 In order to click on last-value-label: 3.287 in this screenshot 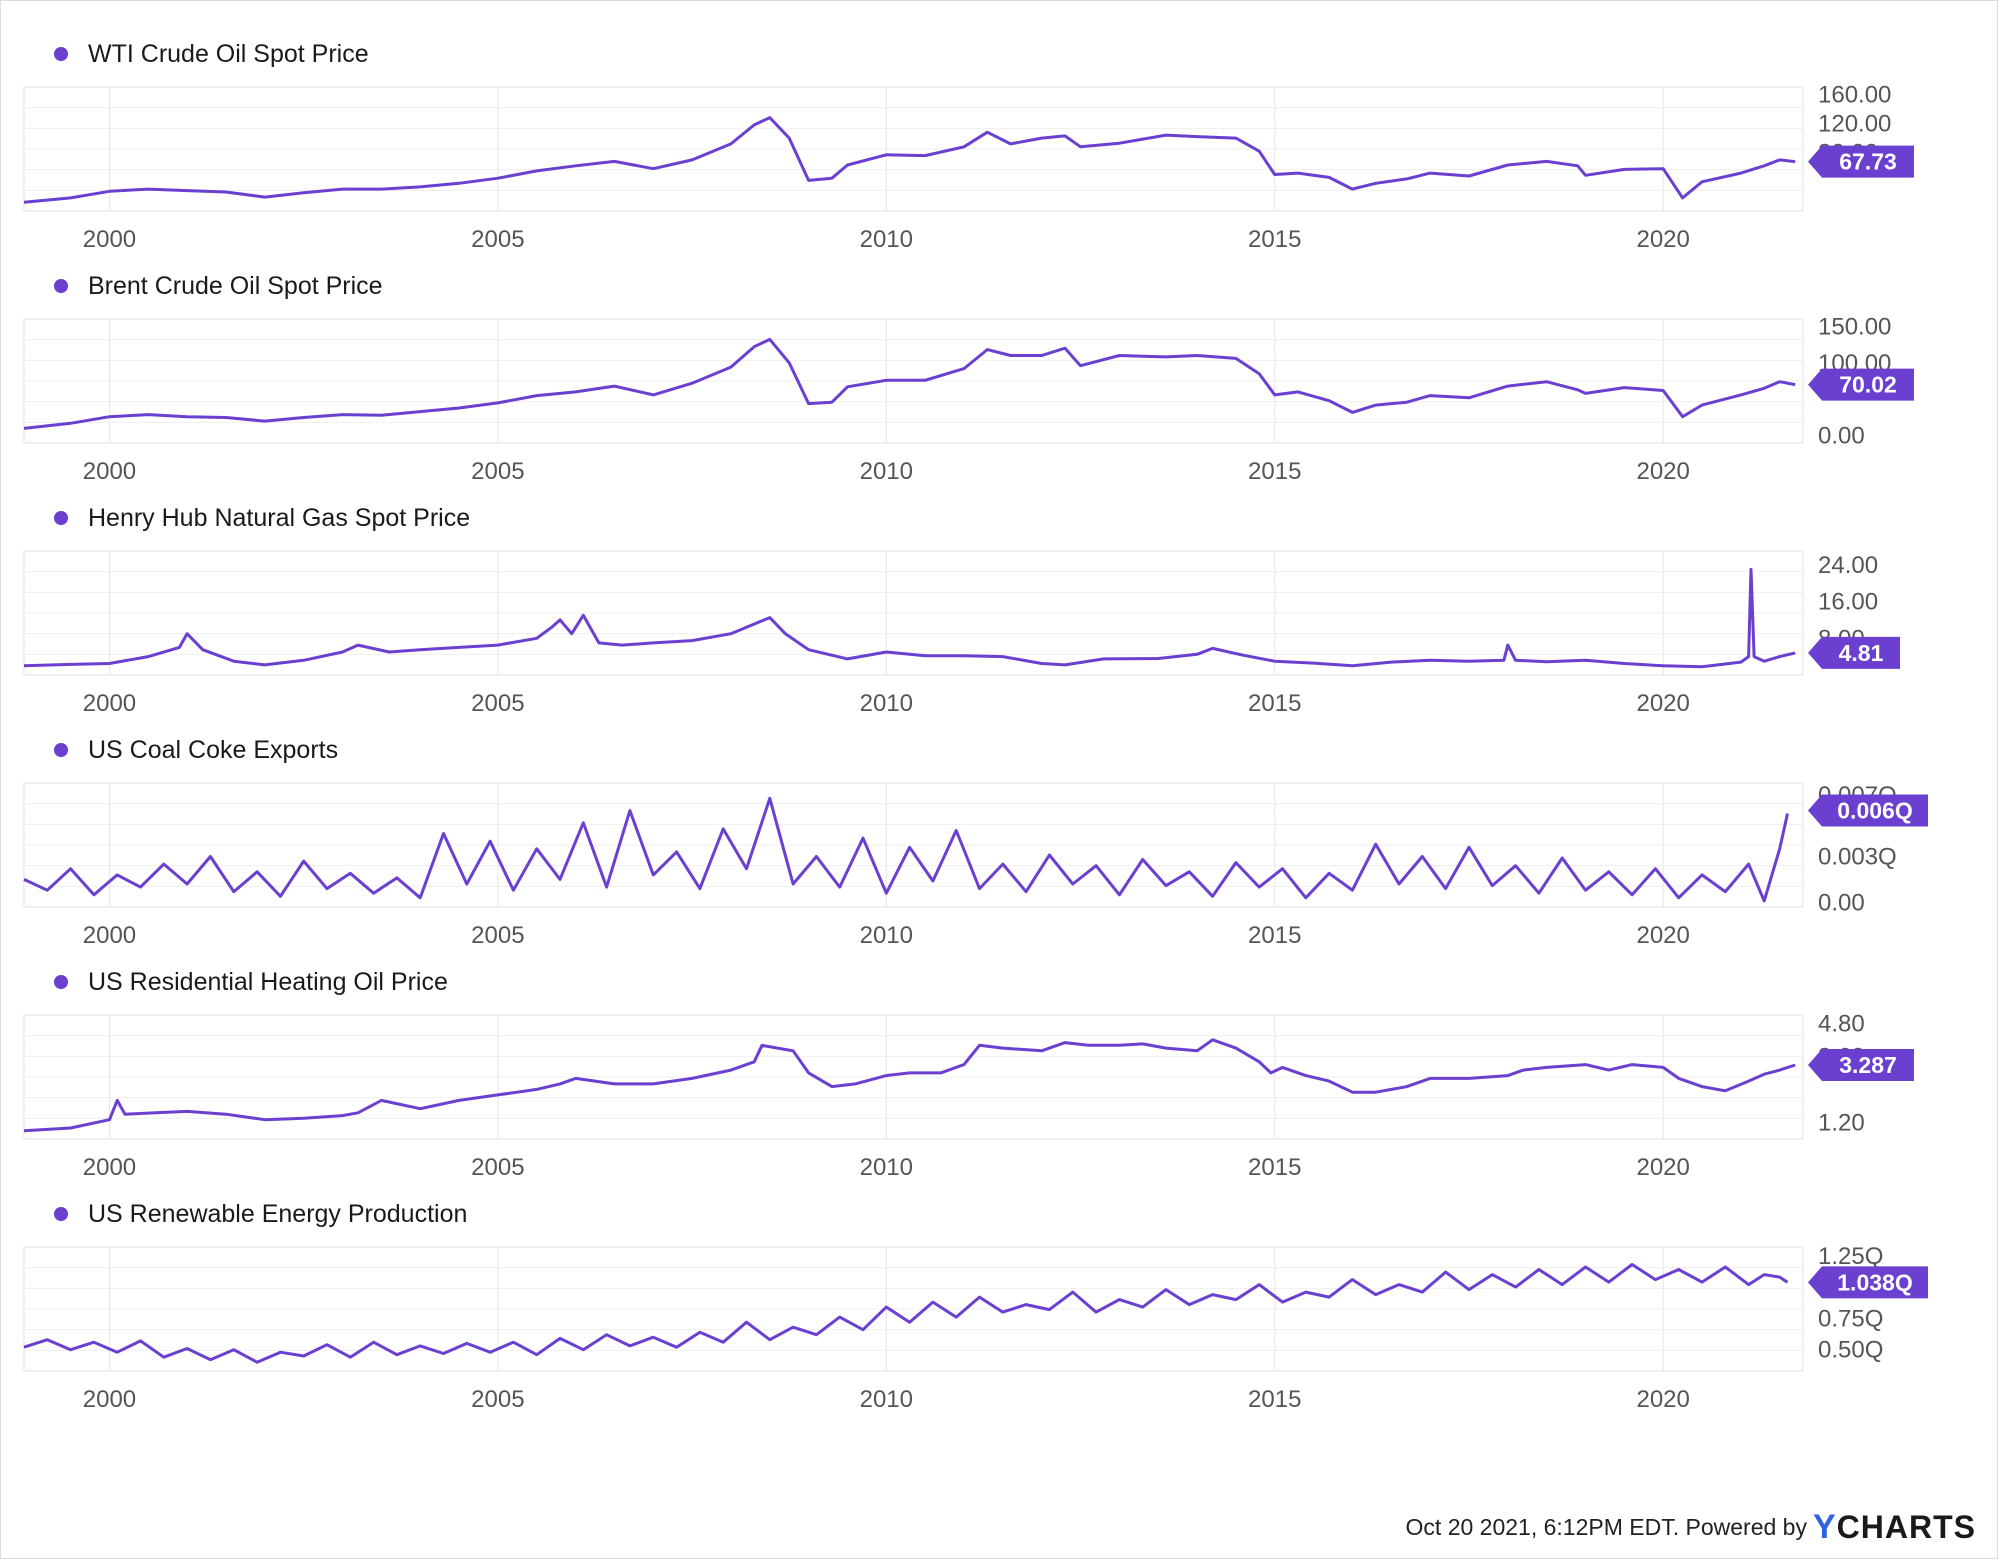, I will do `click(1868, 1065)`.